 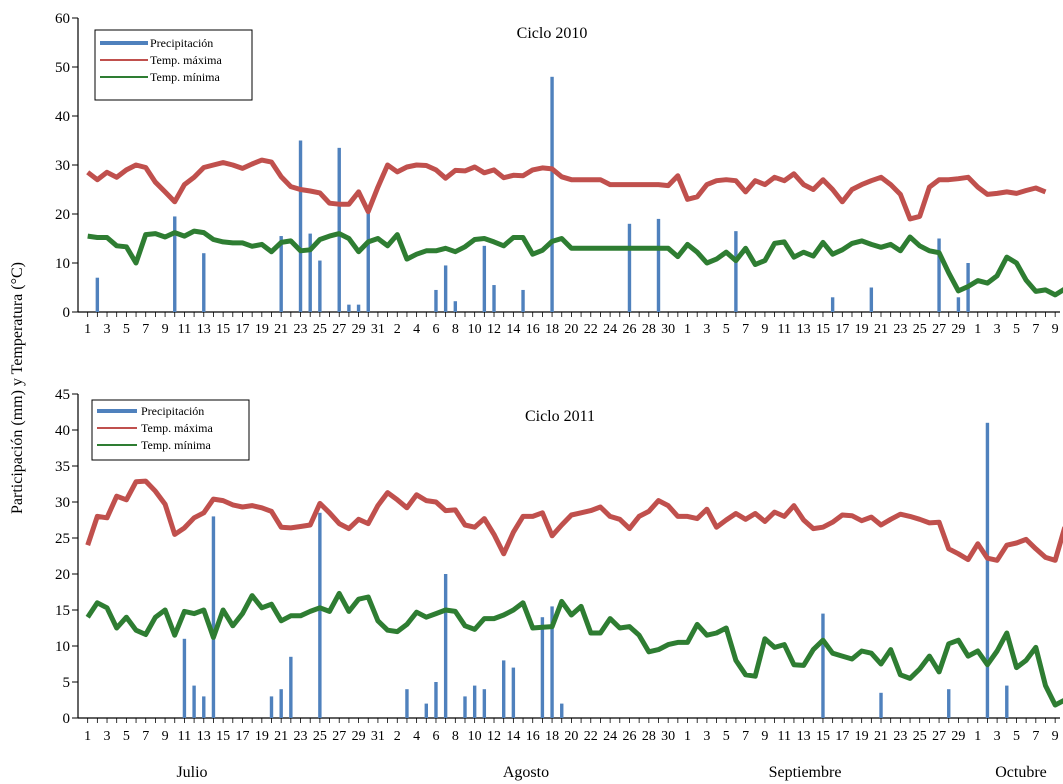 What do you see at coordinates (668, 329) in the screenshot?
I see `x-tick-label: 30` at bounding box center [668, 329].